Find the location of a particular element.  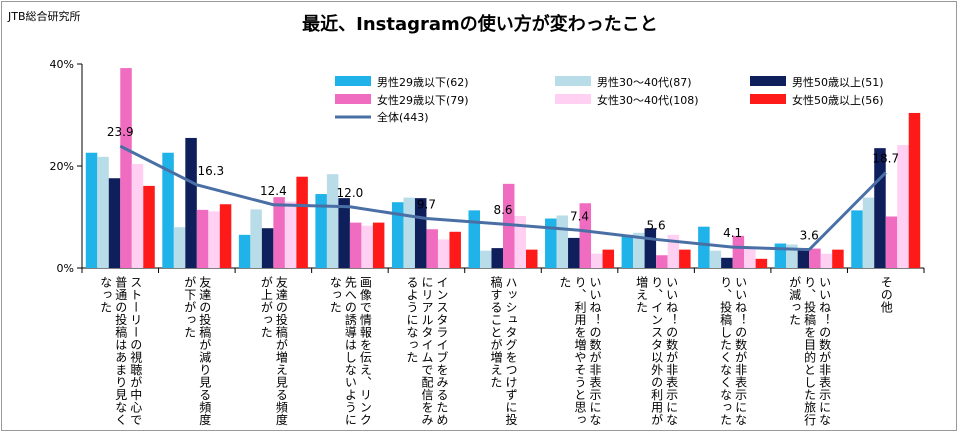

legend-label: 男性50歳以上(51) is located at coordinates (838, 82).